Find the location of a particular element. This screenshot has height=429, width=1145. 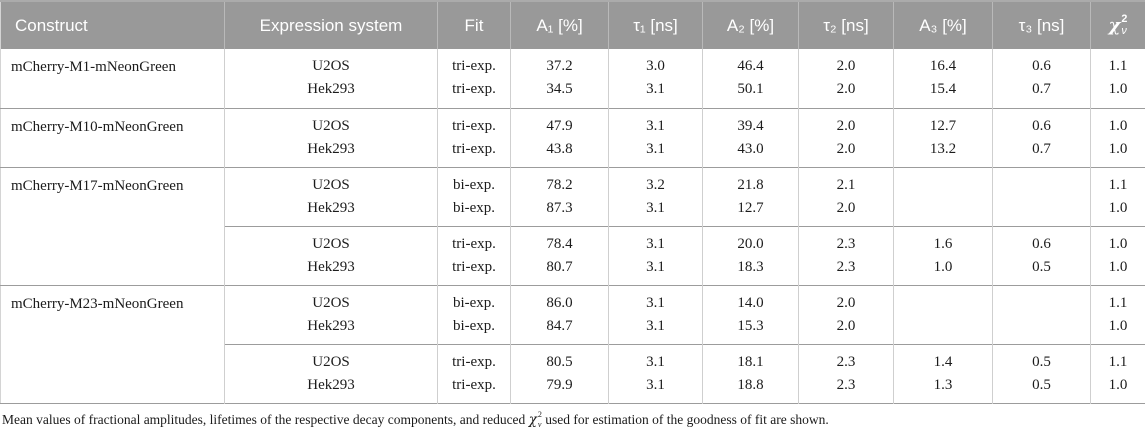

cell-value: 1.4 is located at coordinates (943, 361).